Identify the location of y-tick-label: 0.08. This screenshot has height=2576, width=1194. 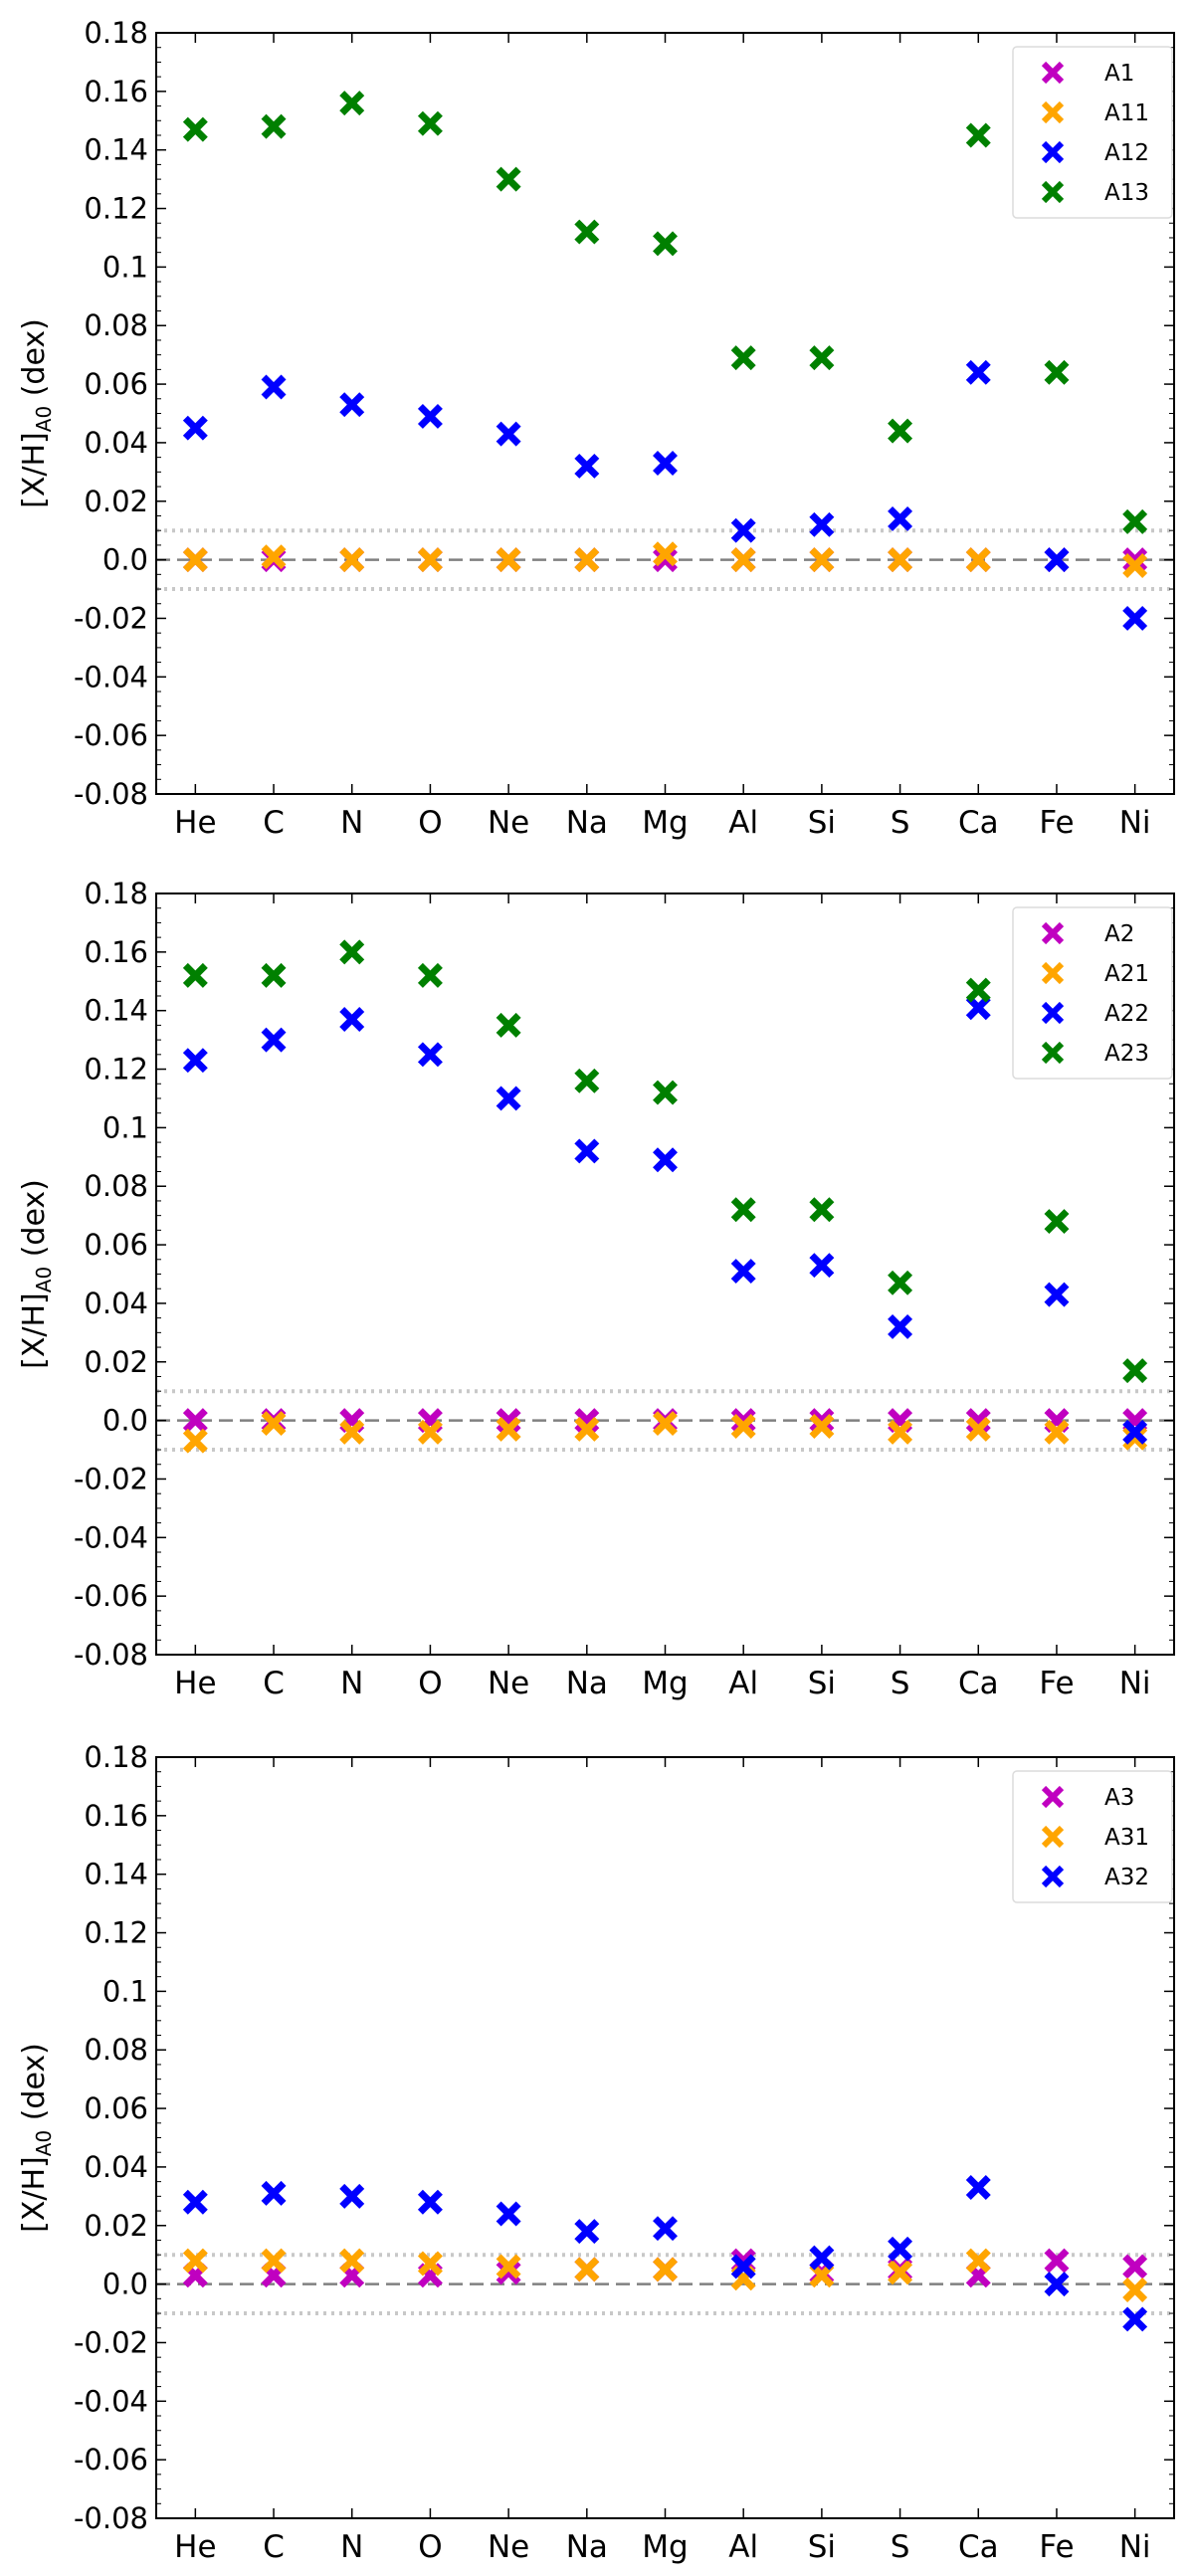
(116, 325).